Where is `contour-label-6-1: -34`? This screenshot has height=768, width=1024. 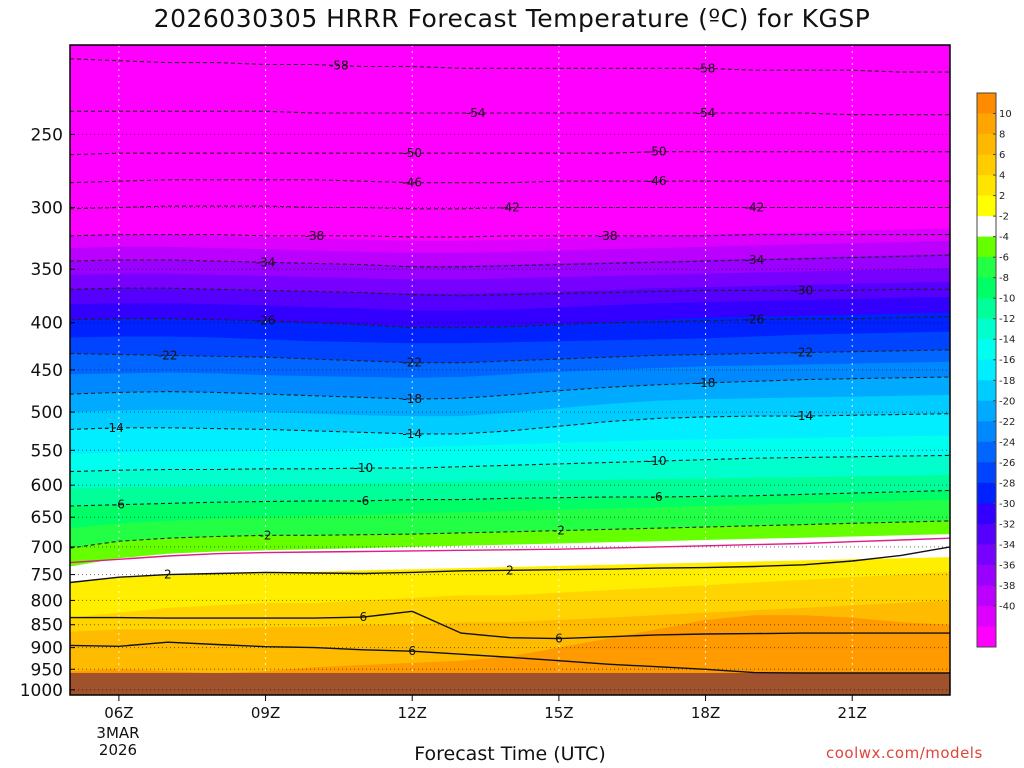 contour-label-6-1: -34 is located at coordinates (755, 260).